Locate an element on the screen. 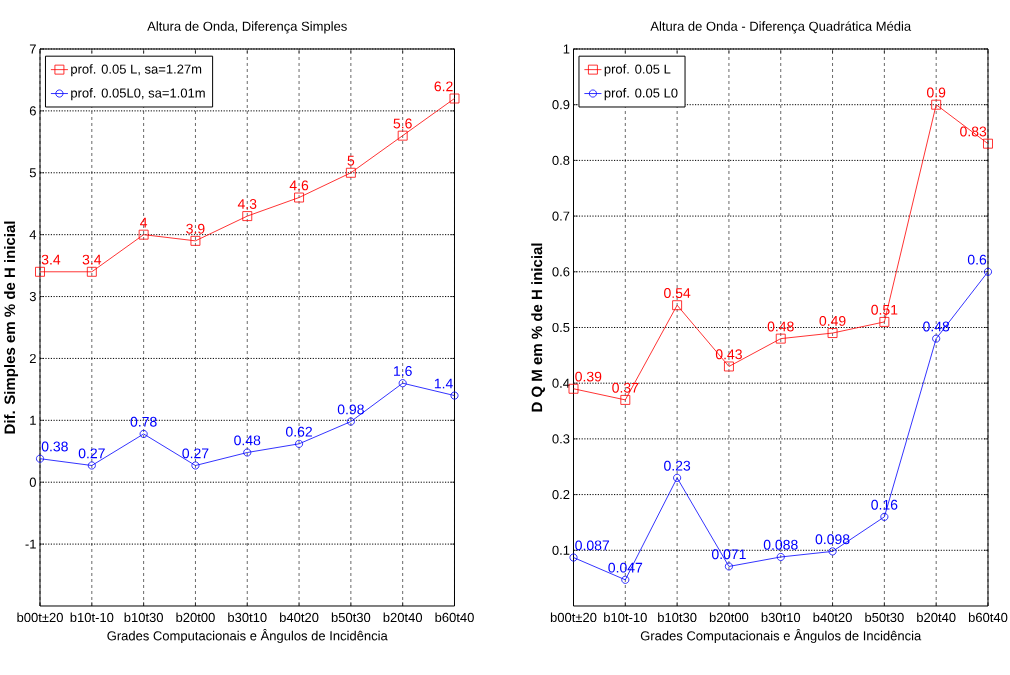 The width and height of the screenshot is (1010, 675). y-tick-label: 0.4 is located at coordinates (561, 383).